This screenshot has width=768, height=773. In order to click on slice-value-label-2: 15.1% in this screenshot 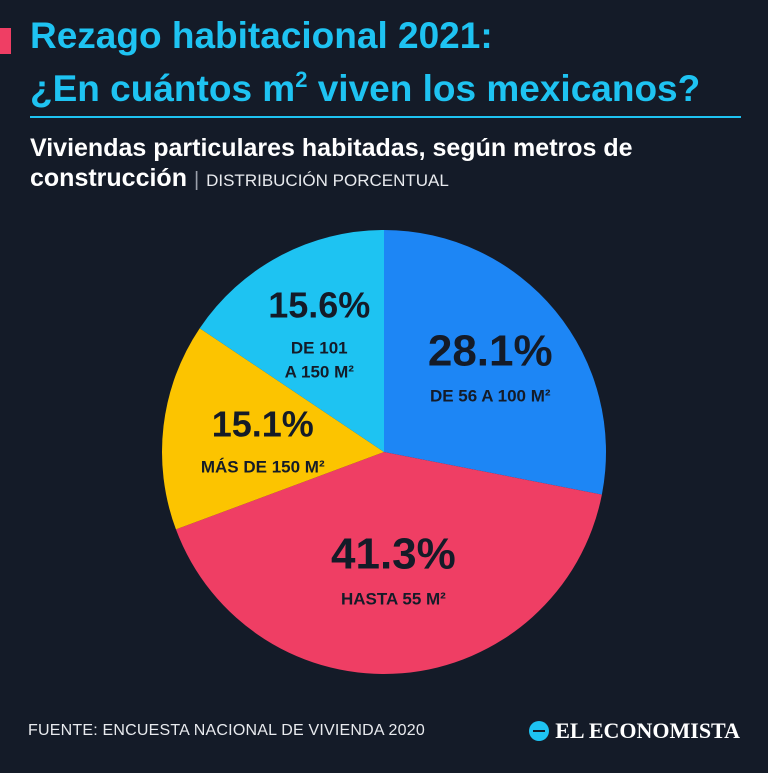, I will do `click(263, 423)`.